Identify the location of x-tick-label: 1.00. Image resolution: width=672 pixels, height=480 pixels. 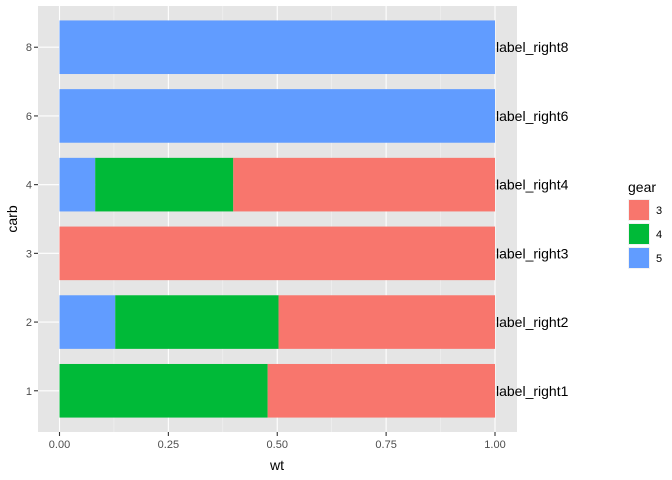
(494, 445).